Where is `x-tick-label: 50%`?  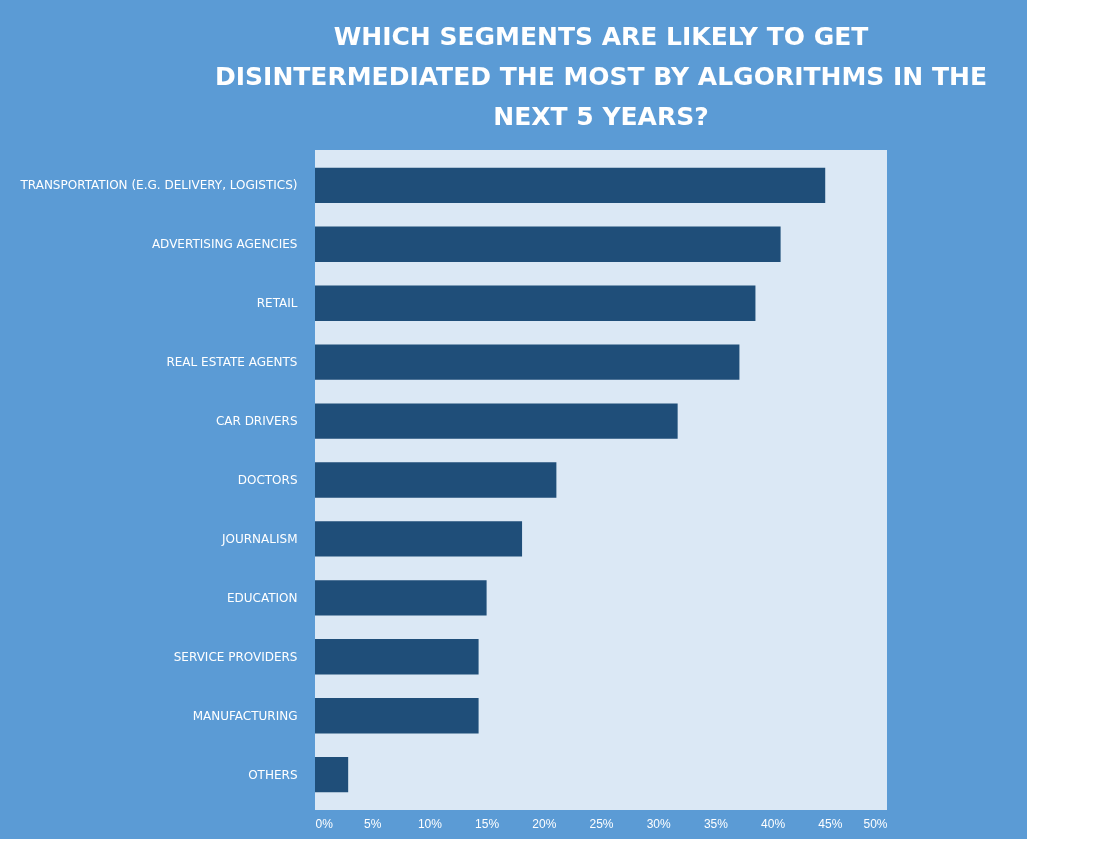
x-tick-label: 50% is located at coordinates (875, 823).